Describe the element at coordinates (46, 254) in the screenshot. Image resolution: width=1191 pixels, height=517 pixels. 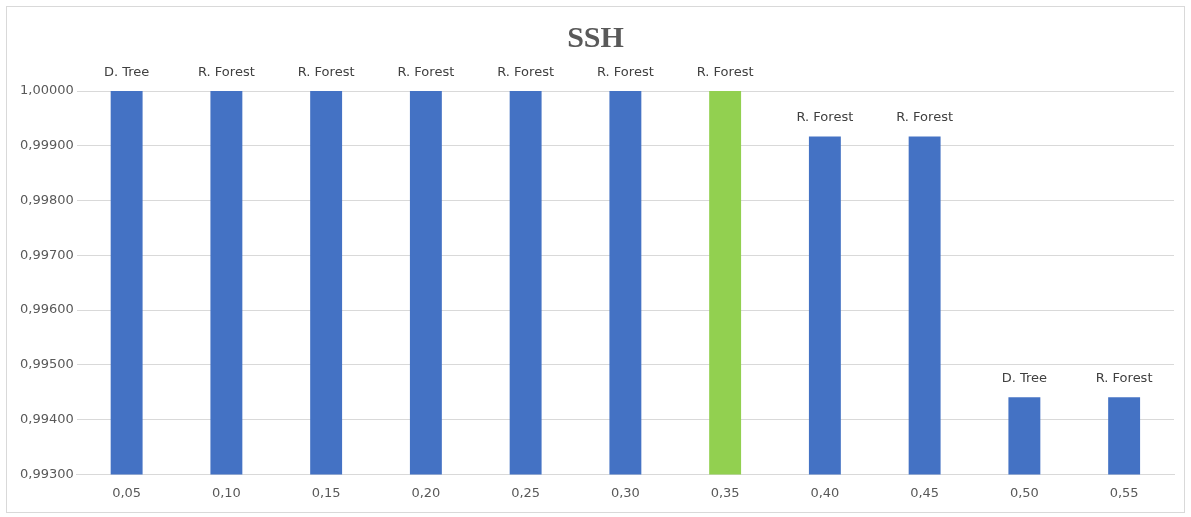
I see `y-tick-label: 0,99700` at that location.